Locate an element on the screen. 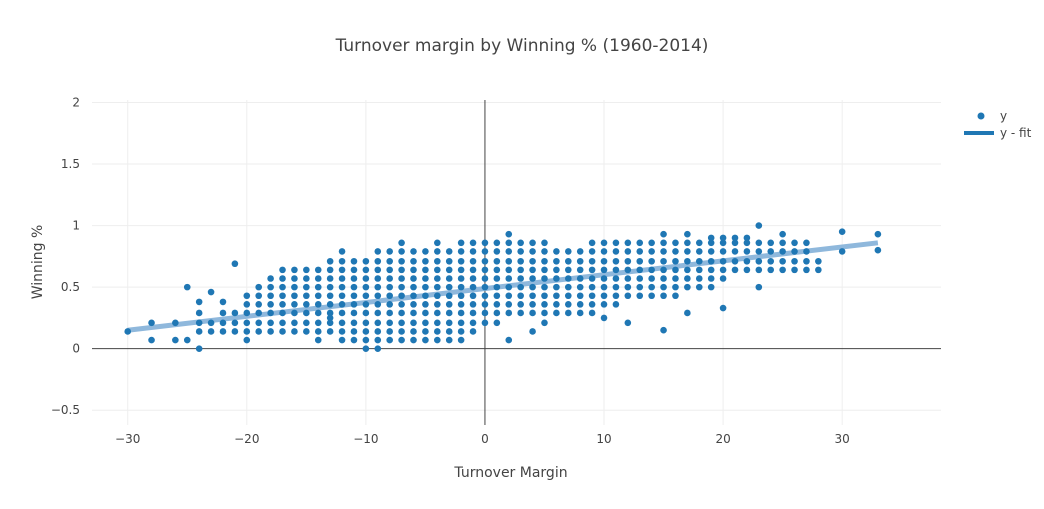 The width and height of the screenshot is (1044, 509). y-tick-label: 0.5 is located at coordinates (70, 287).